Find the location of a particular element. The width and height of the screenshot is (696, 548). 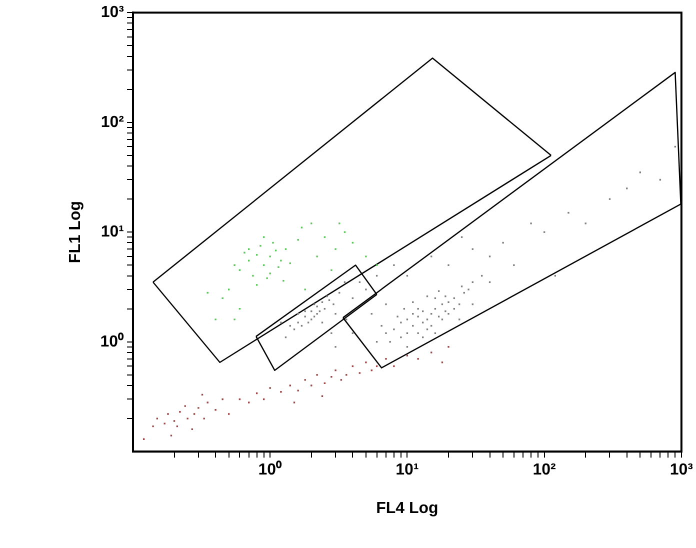

y-axis-title: FL1 Log is located at coordinates (75, 232).